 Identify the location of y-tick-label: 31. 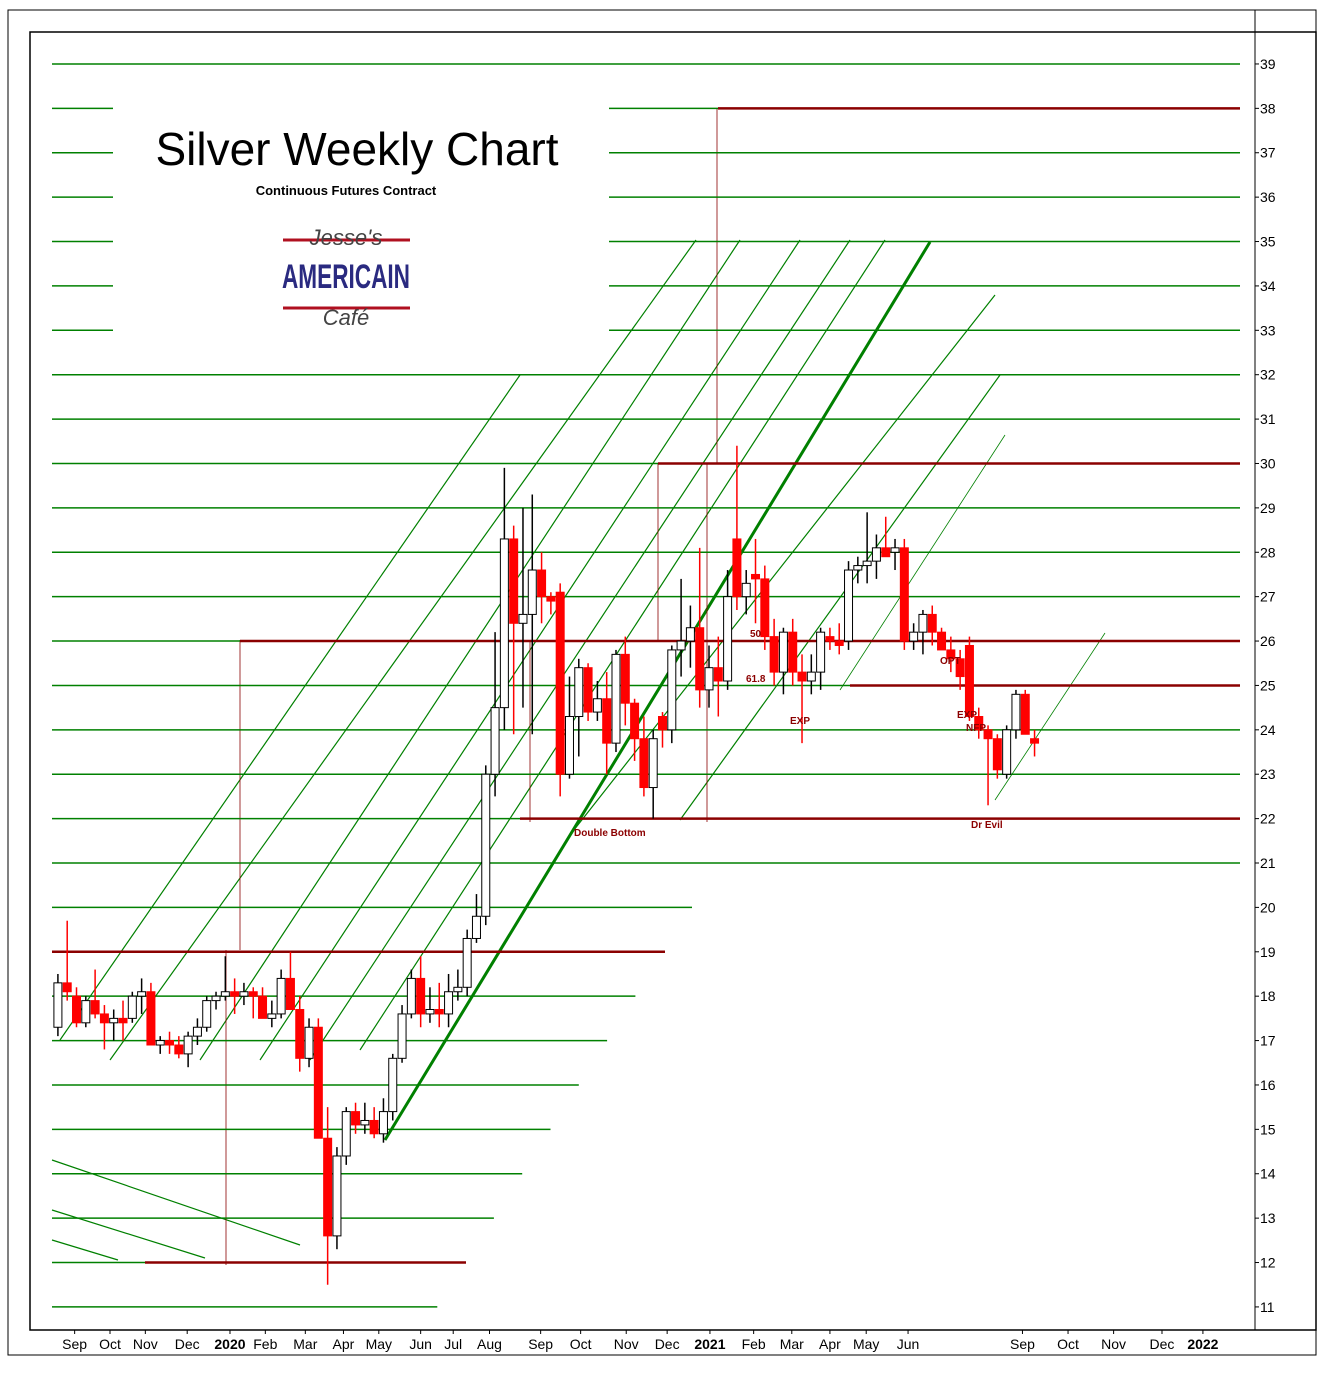
(1268, 419).